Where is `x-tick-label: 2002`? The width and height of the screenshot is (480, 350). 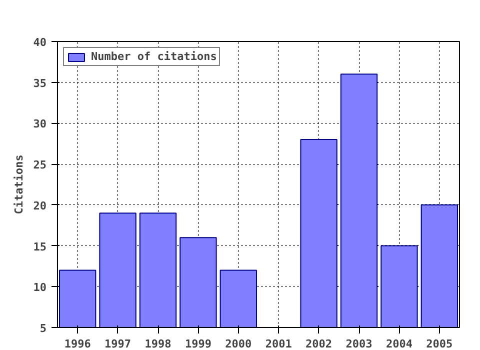
x-tick-label: 2002 is located at coordinates (319, 344).